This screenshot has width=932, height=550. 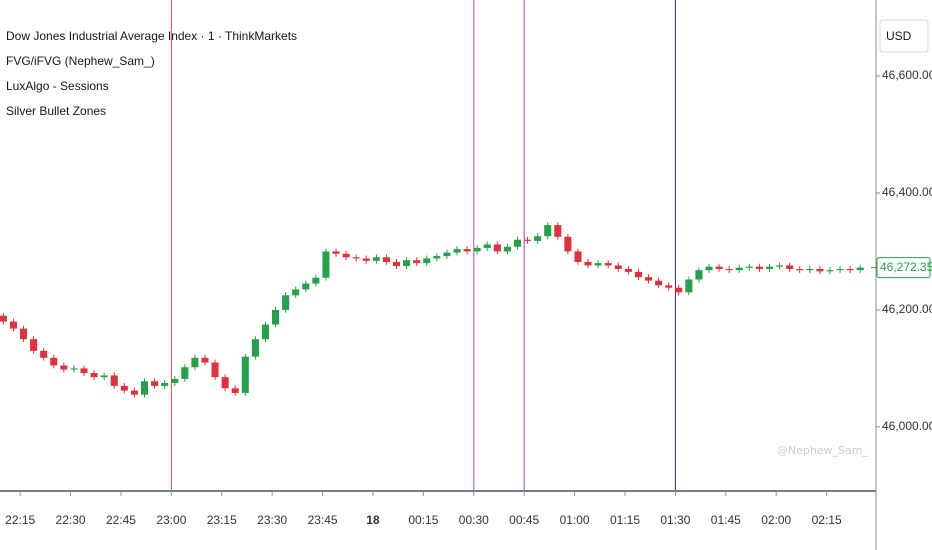 What do you see at coordinates (80, 61) in the screenshot?
I see `indicator-name: FVG/iFVG (Nephew_Sam_)` at bounding box center [80, 61].